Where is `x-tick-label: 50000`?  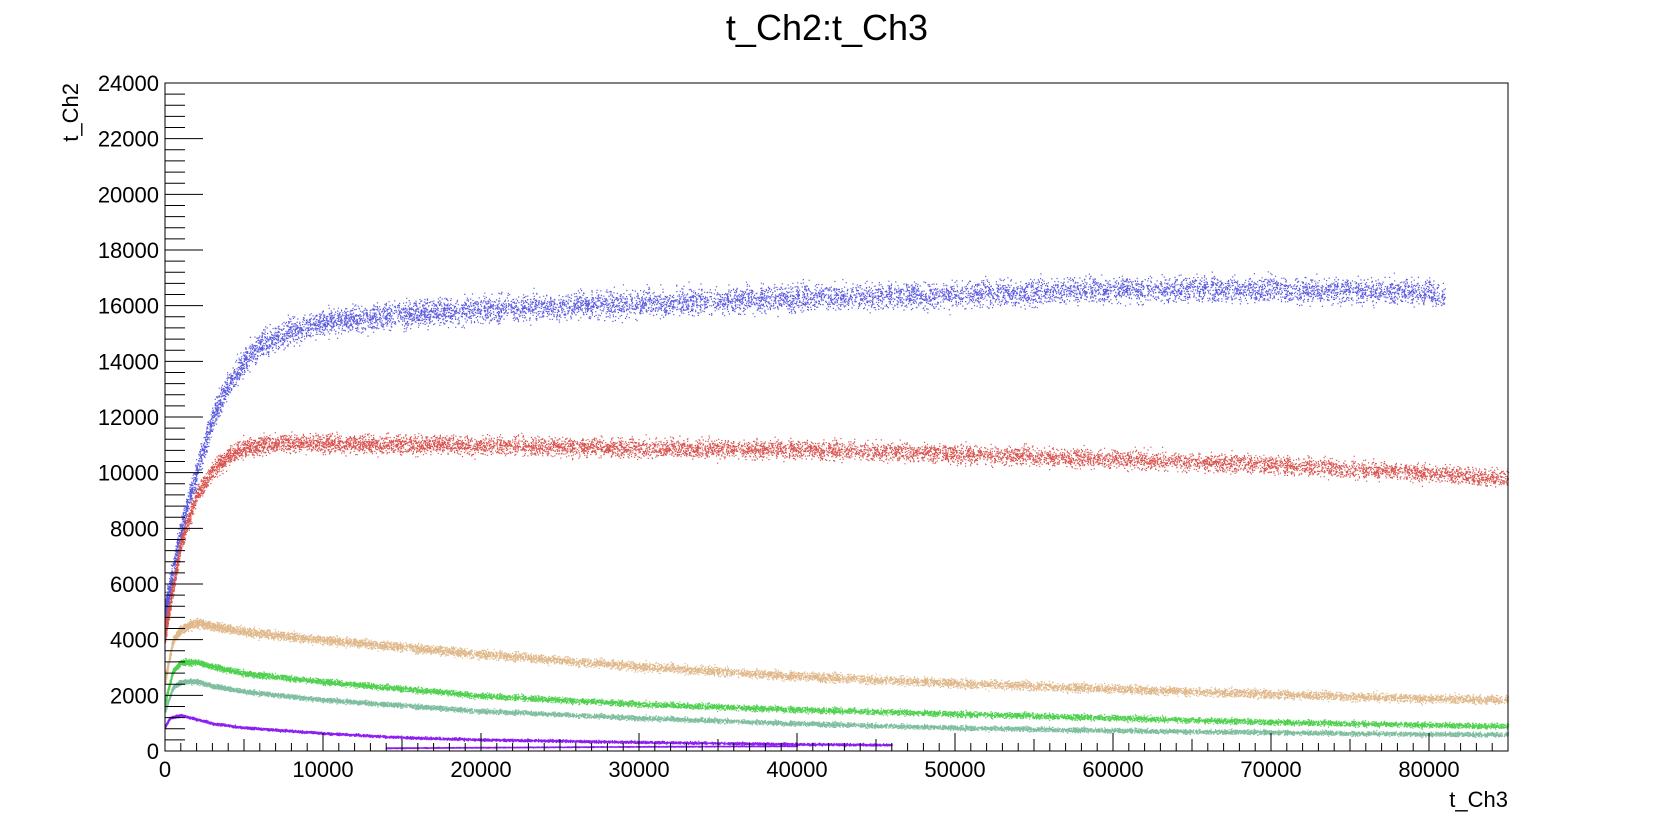
x-tick-label: 50000 is located at coordinates (954, 769).